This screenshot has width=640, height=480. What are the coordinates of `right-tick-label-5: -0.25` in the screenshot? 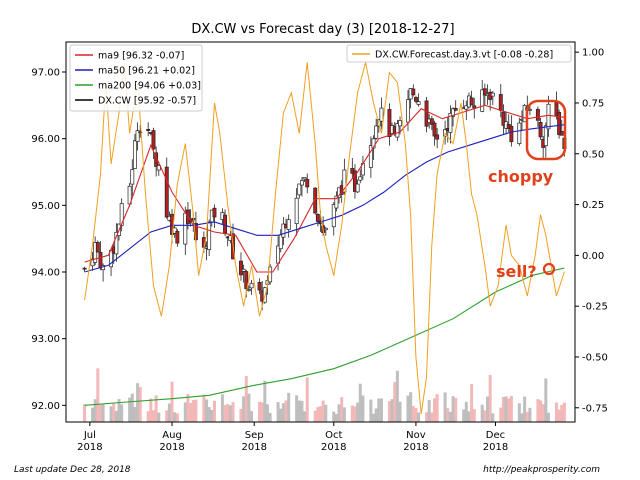 It's located at (595, 307).